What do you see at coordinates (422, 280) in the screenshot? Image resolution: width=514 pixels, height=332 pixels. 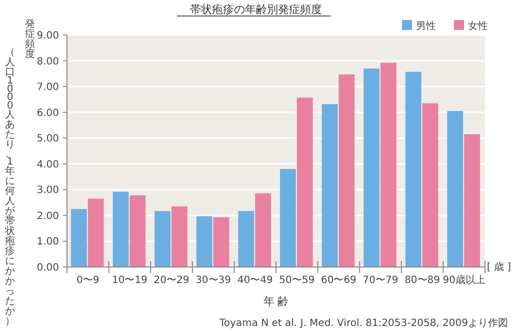 I see `x-tick-label: 80〜89` at bounding box center [422, 280].